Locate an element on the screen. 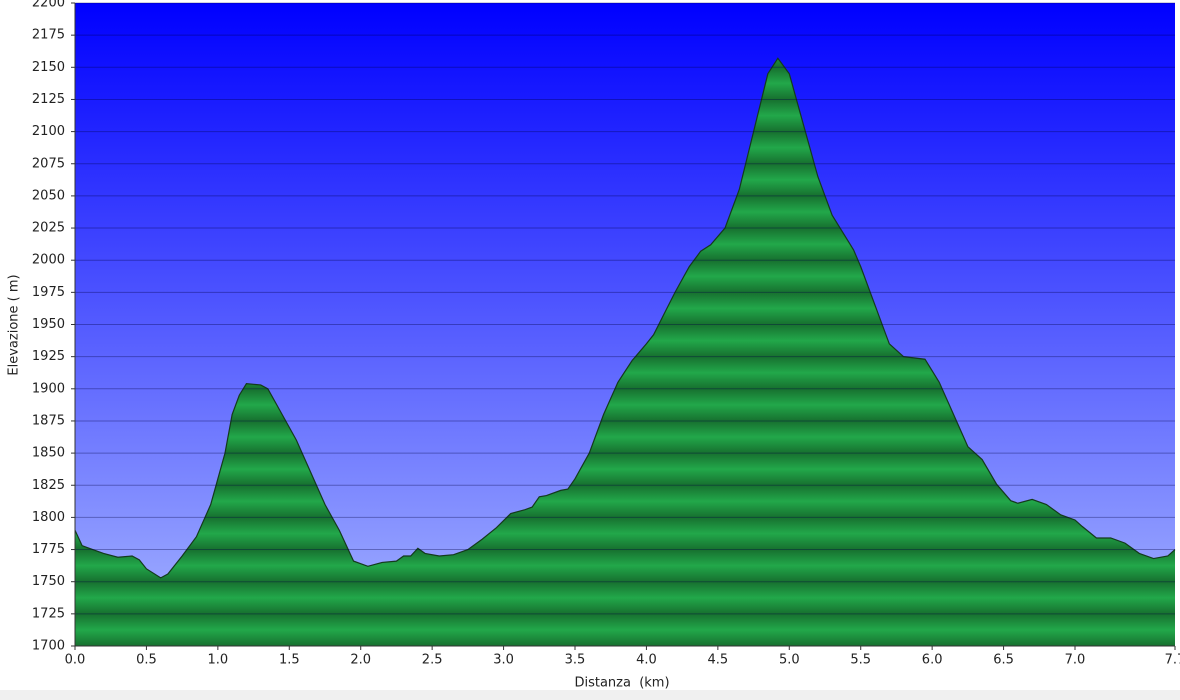  x-tick-label: 3.0 is located at coordinates (503, 660).